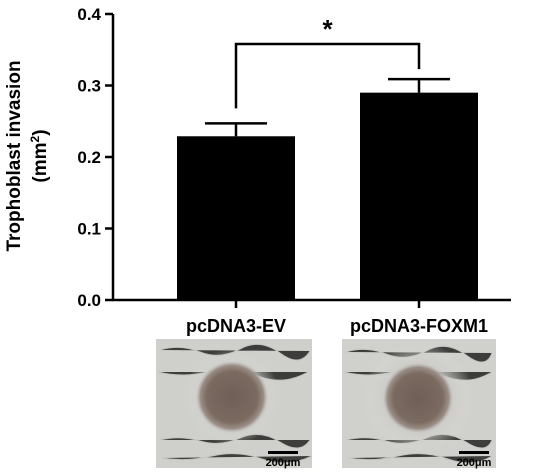 The height and width of the screenshot is (475, 550). I want to click on micrograph-foxm1-scale-label: 200μm, so click(474, 463).